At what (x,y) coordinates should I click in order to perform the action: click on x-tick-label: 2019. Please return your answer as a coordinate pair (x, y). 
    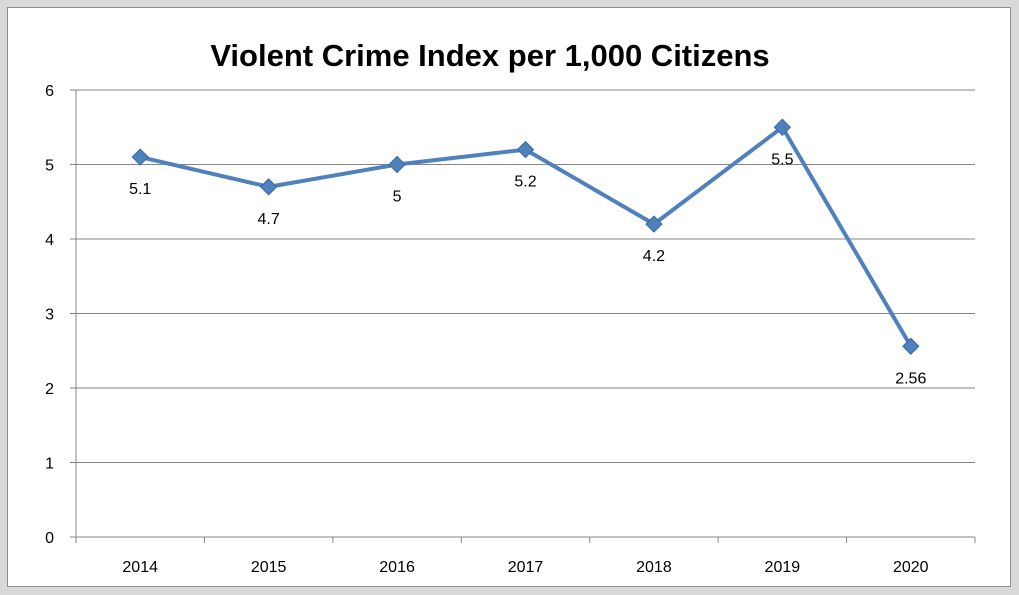
    Looking at the image, I should click on (783, 567).